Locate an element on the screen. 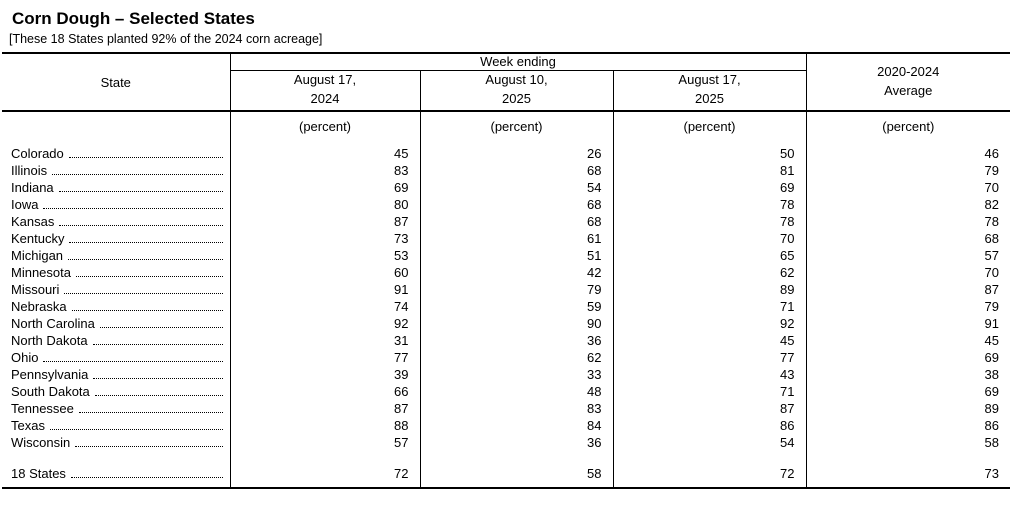 The height and width of the screenshot is (515, 1013). value-aug10-2025: 83 is located at coordinates (516, 408).